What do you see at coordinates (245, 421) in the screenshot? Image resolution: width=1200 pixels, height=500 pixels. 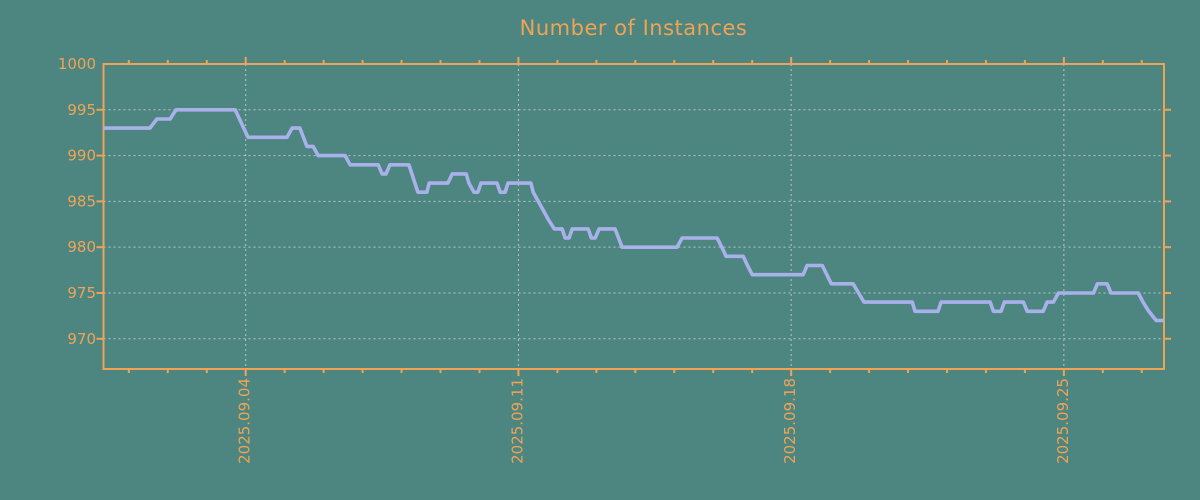 I see `svg-text: 2025.09.04` at bounding box center [245, 421].